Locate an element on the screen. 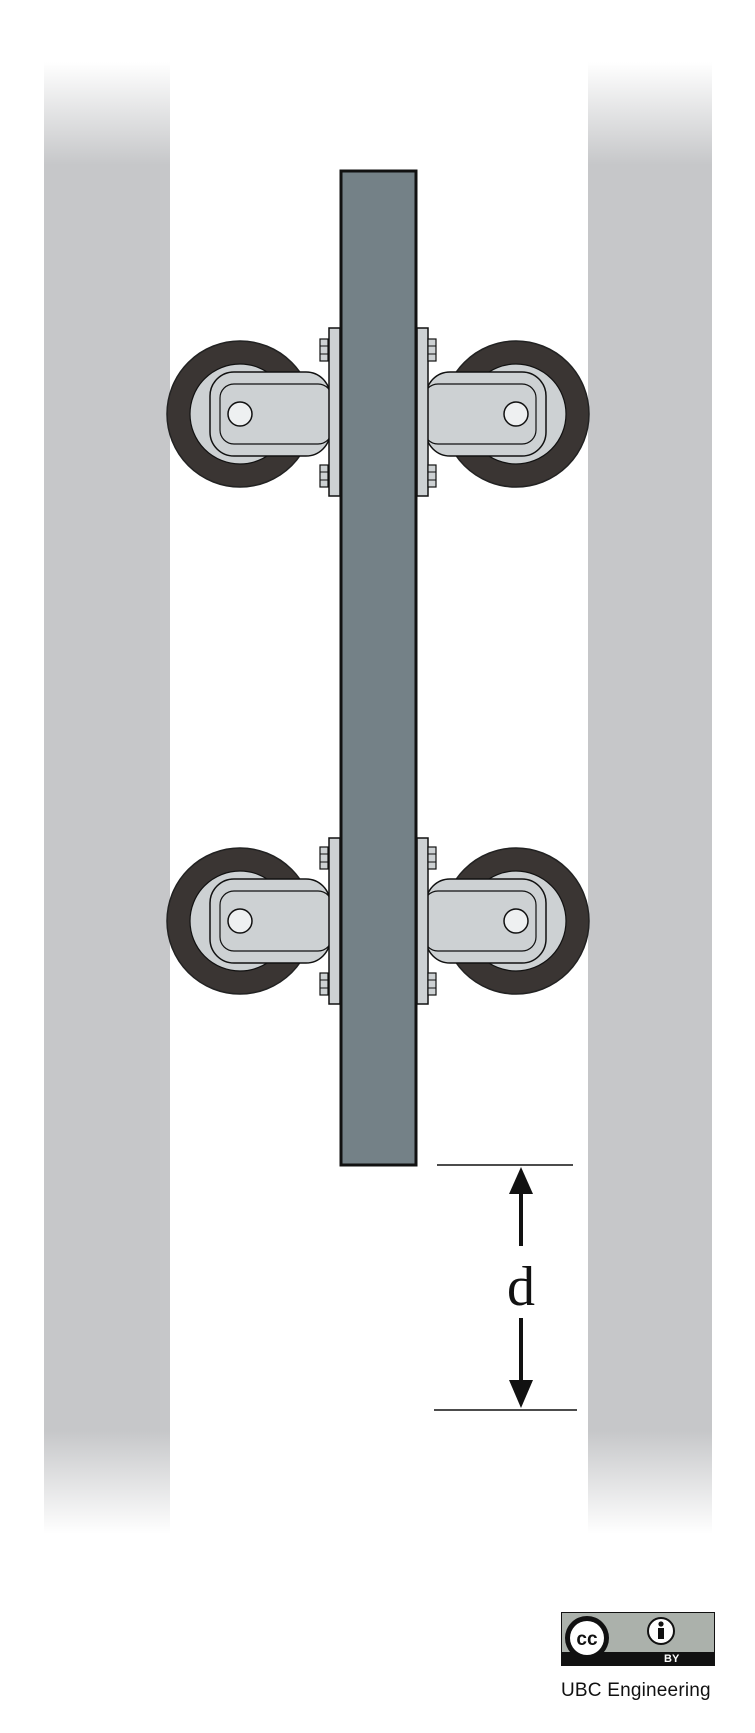  person-attribution-icon is located at coordinates (661, 1631).